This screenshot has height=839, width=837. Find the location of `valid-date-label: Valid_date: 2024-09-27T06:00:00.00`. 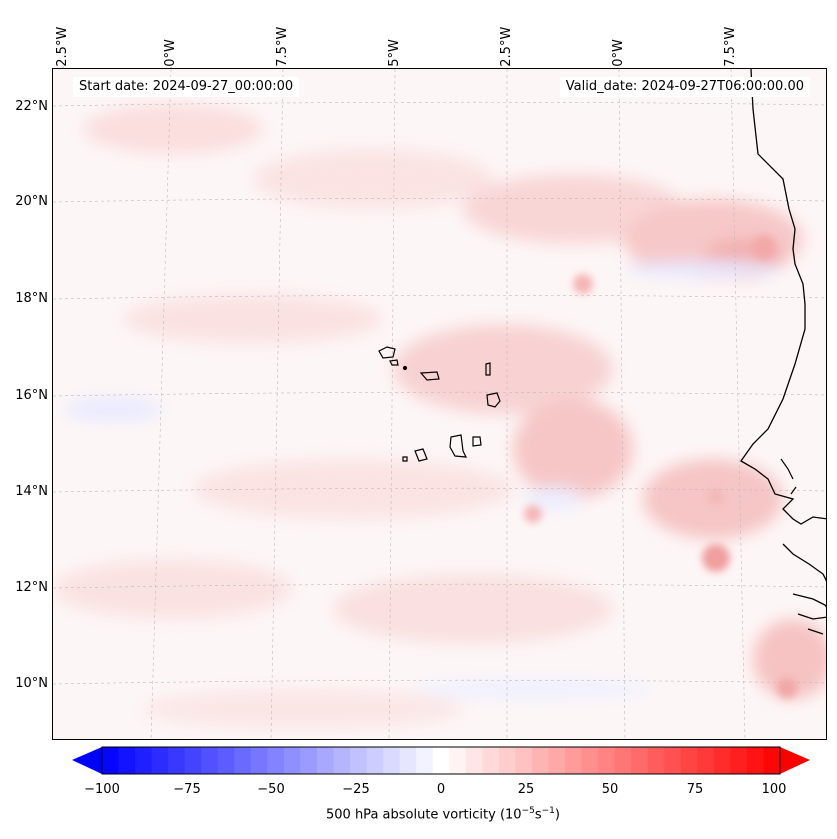

valid-date-label: Valid_date: 2024-09-27T06:00:00.00 is located at coordinates (684, 87).